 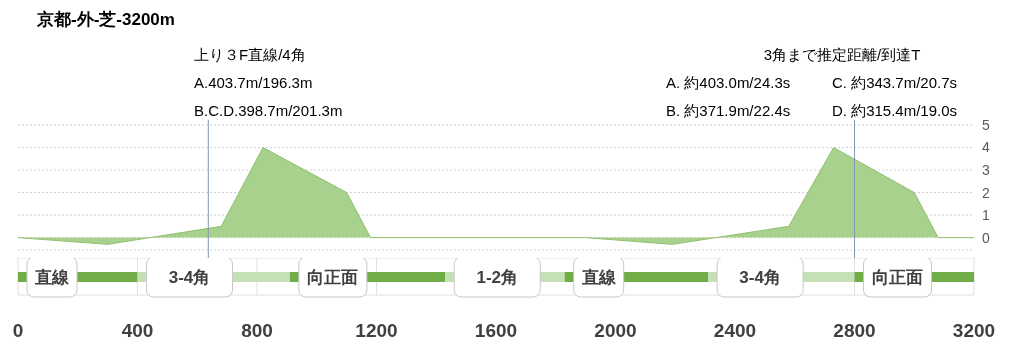 I want to click on y-tick-label: 3, so click(x=986, y=170).